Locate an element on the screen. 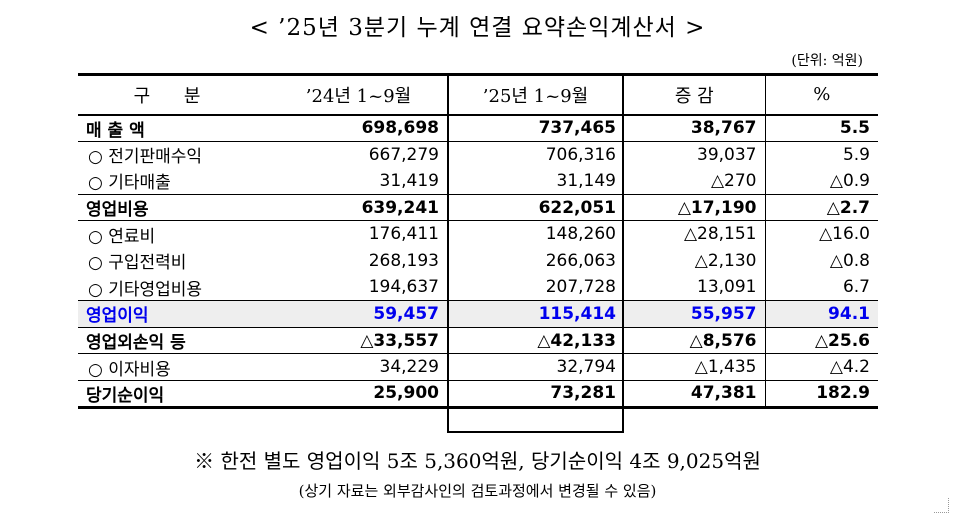 The image size is (955, 515). row-label: 영업외손익 등 is located at coordinates (174, 340).